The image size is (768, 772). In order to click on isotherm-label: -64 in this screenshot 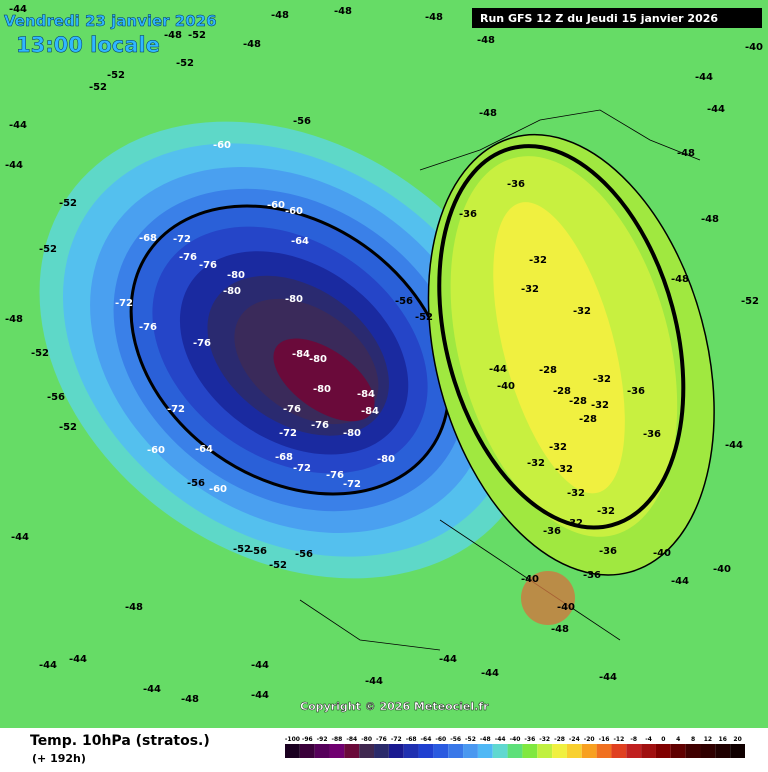, I will do `click(300, 241)`.